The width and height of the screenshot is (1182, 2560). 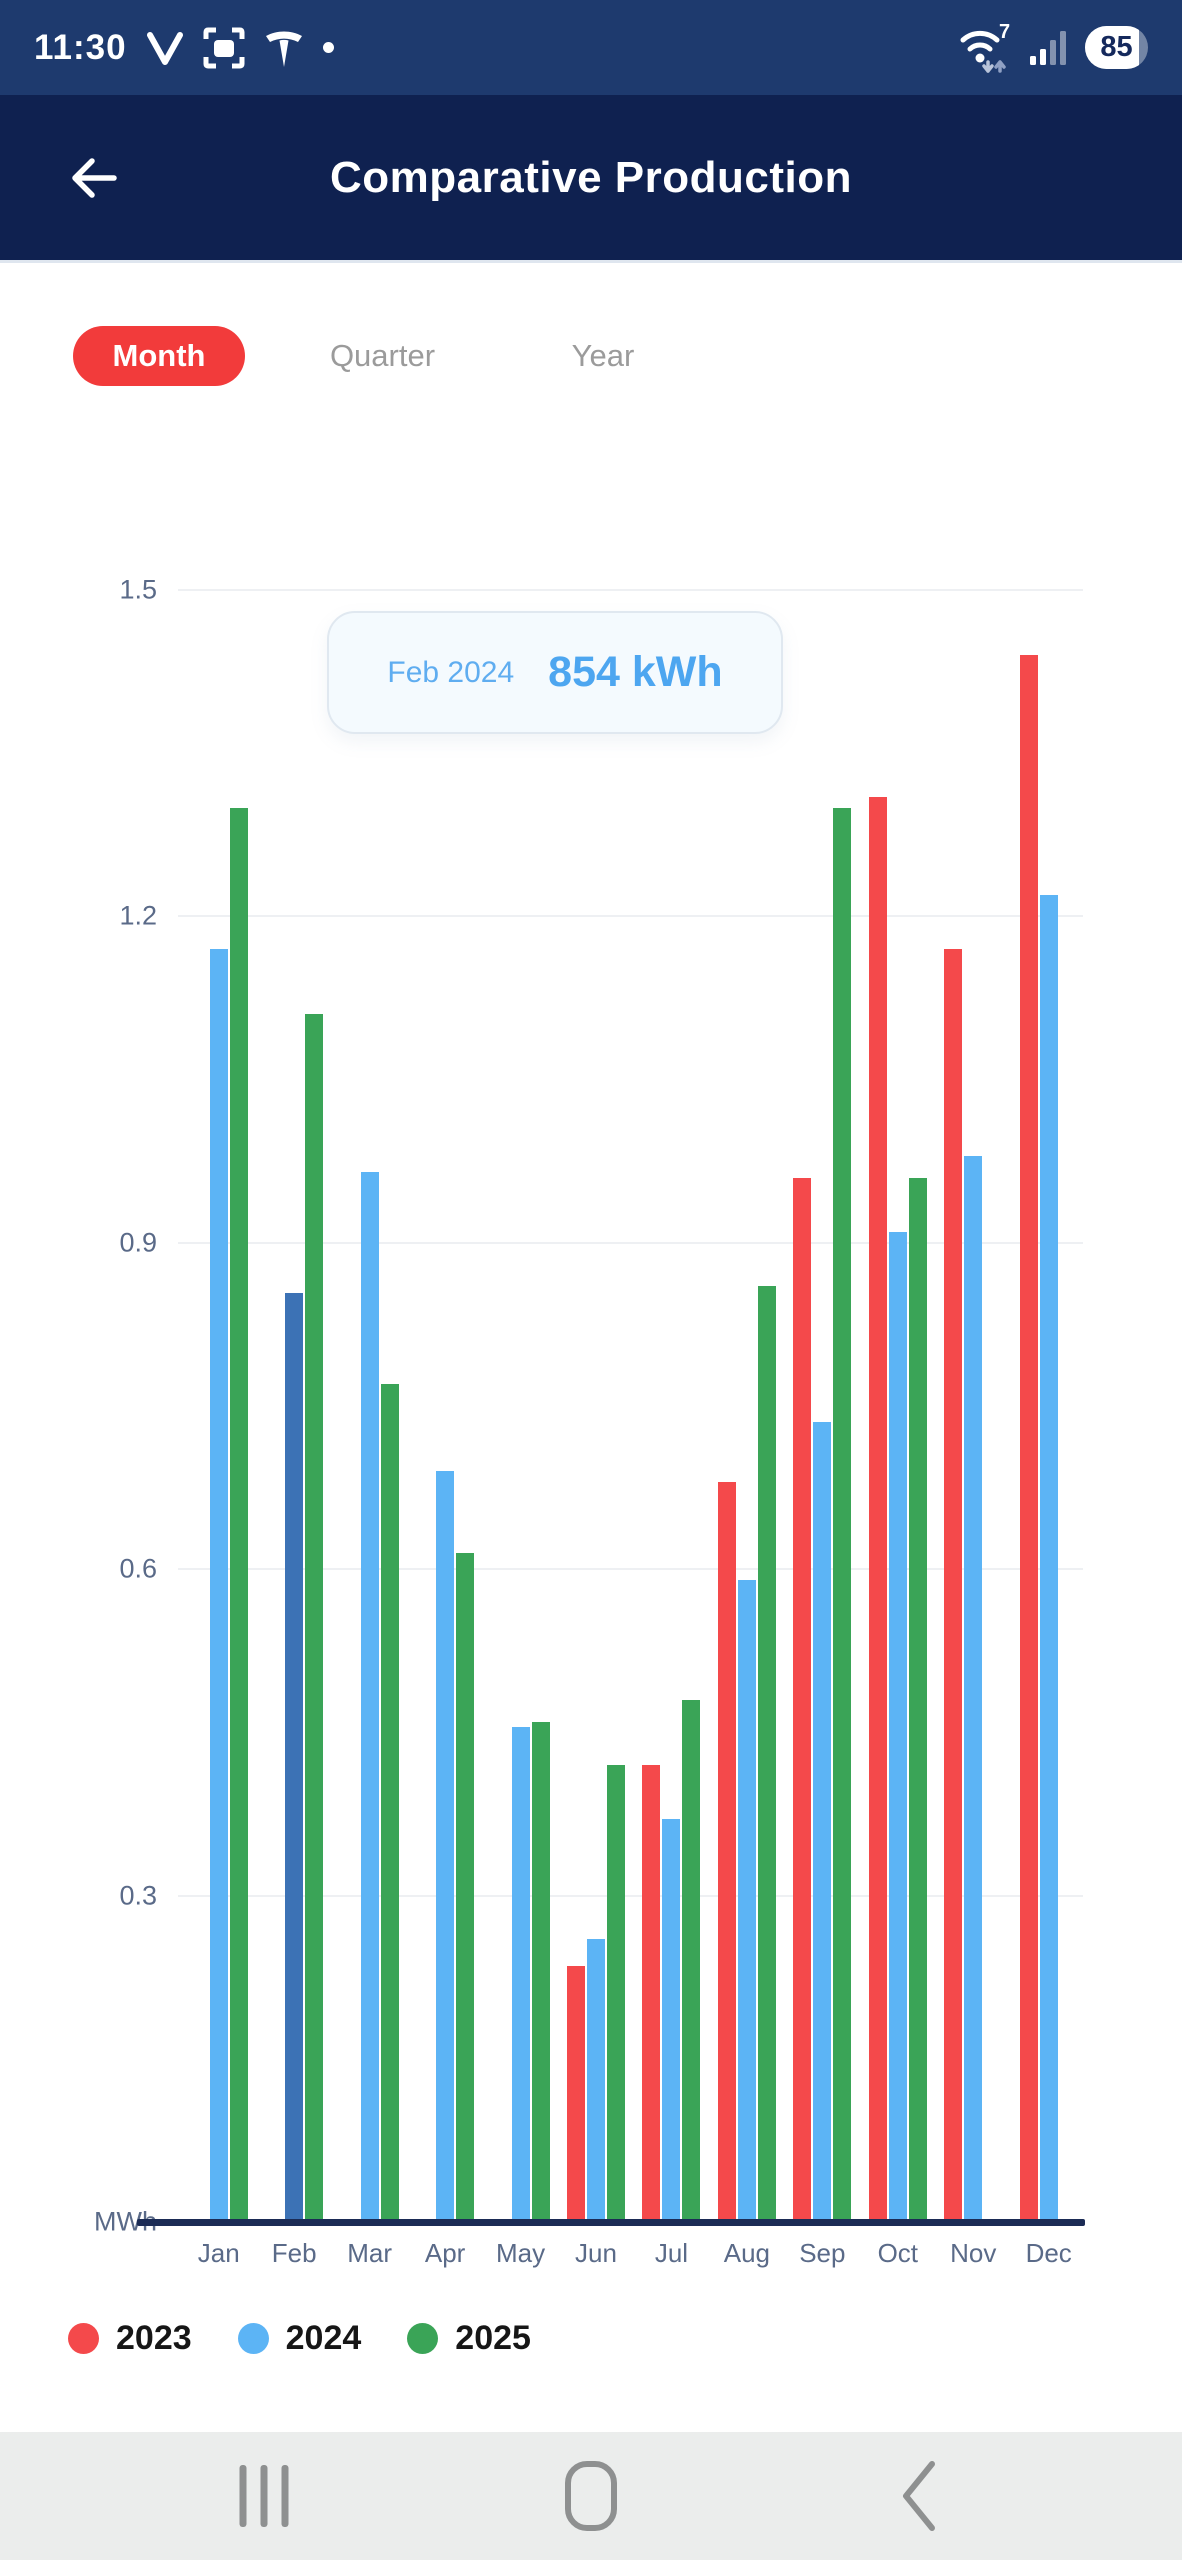 I want to click on bar-2024-oct, so click(x=897, y=1726).